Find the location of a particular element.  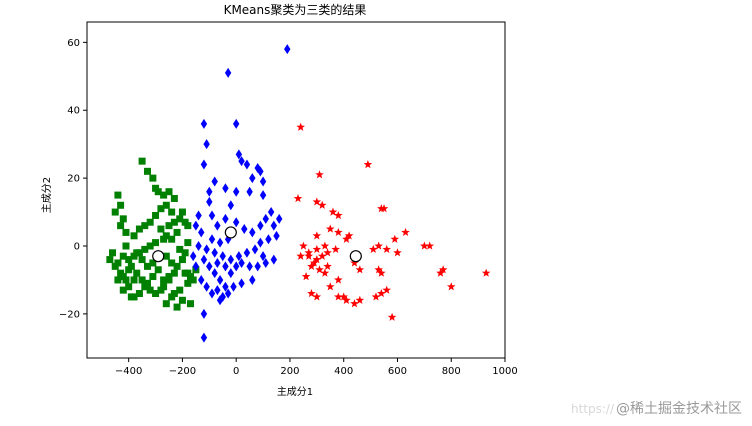

x-axis: −400 −200 0 200 400 600 800 1000 is located at coordinates (316, 367).